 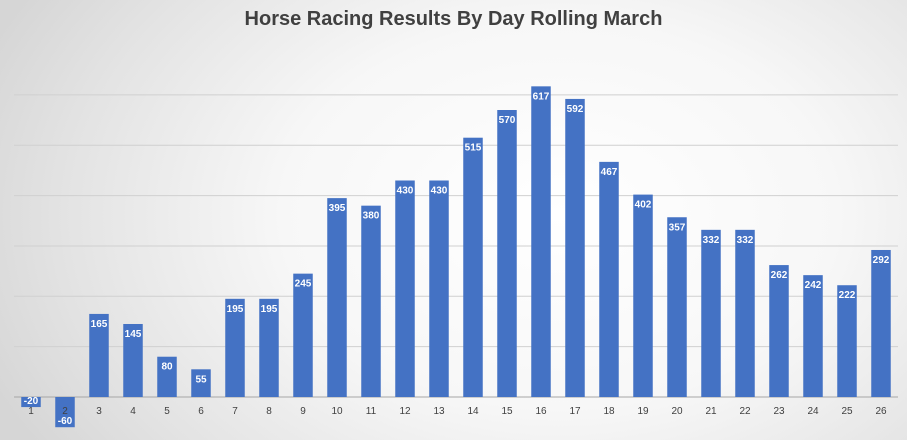 What do you see at coordinates (31, 411) in the screenshot?
I see `x-tick-label-1: 1` at bounding box center [31, 411].